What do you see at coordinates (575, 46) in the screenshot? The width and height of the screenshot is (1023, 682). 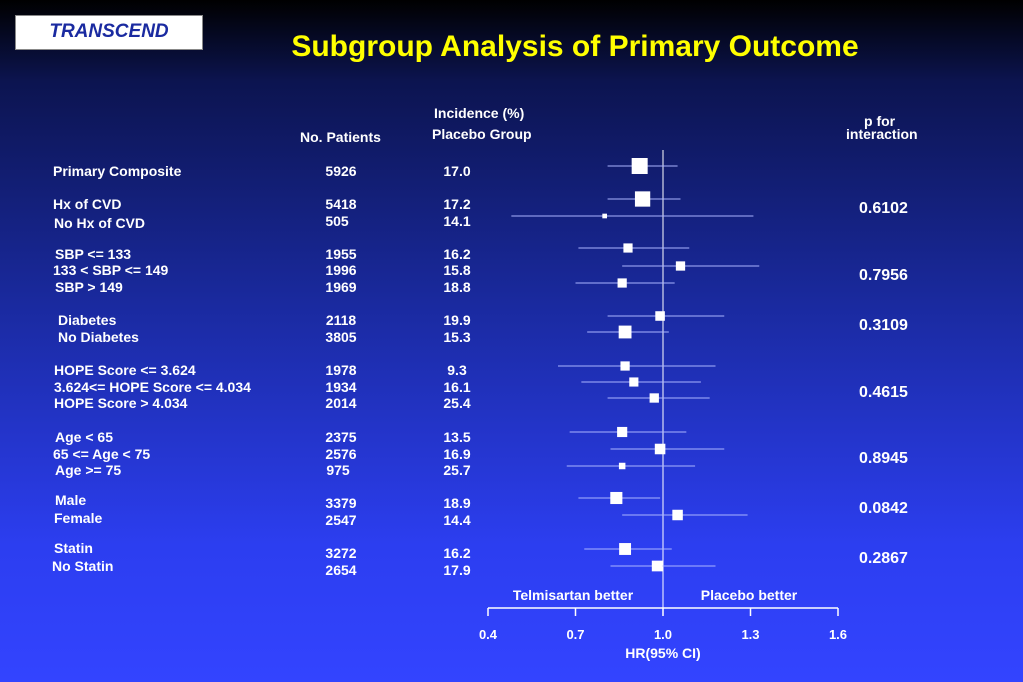 I see `page-title: Subgroup Analysis of Primary Outcome` at bounding box center [575, 46].